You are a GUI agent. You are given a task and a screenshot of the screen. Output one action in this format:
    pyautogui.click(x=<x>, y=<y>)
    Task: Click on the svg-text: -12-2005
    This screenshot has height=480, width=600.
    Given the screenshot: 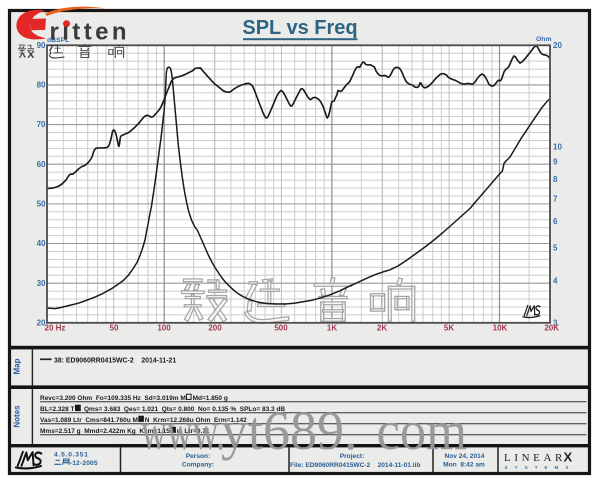 What is the action you would take?
    pyautogui.click(x=84, y=463)
    